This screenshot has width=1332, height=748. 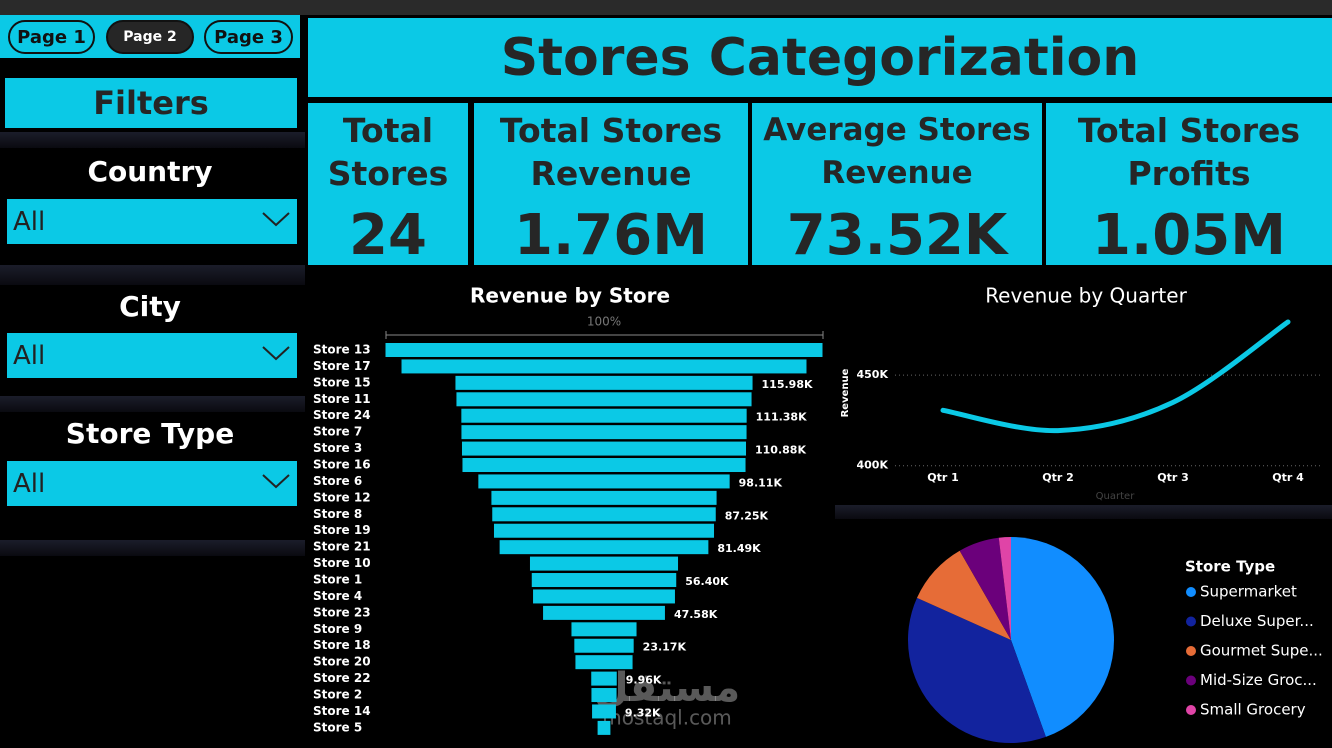 I want to click on x-tick-label: Qtr 4, so click(x=1288, y=477).